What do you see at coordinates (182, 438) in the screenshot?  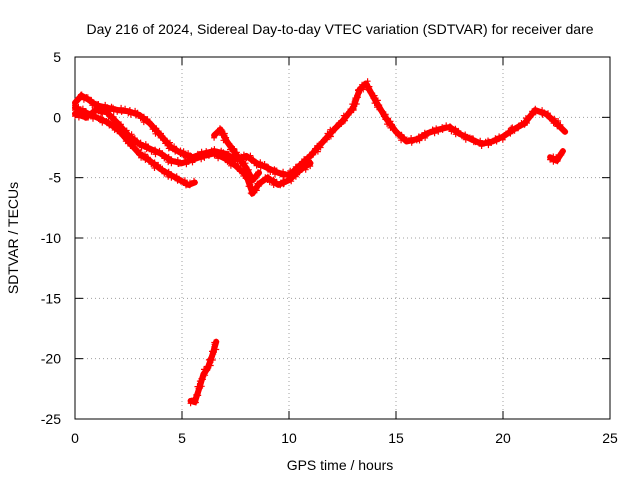 I see `x-tick-label: 5` at bounding box center [182, 438].